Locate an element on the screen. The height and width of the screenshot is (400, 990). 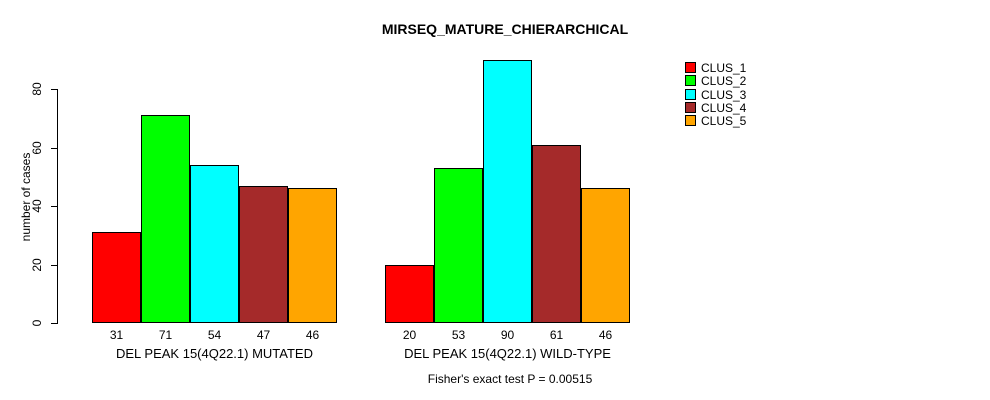
y-axis-tick-label: 40 is located at coordinates (37, 206).